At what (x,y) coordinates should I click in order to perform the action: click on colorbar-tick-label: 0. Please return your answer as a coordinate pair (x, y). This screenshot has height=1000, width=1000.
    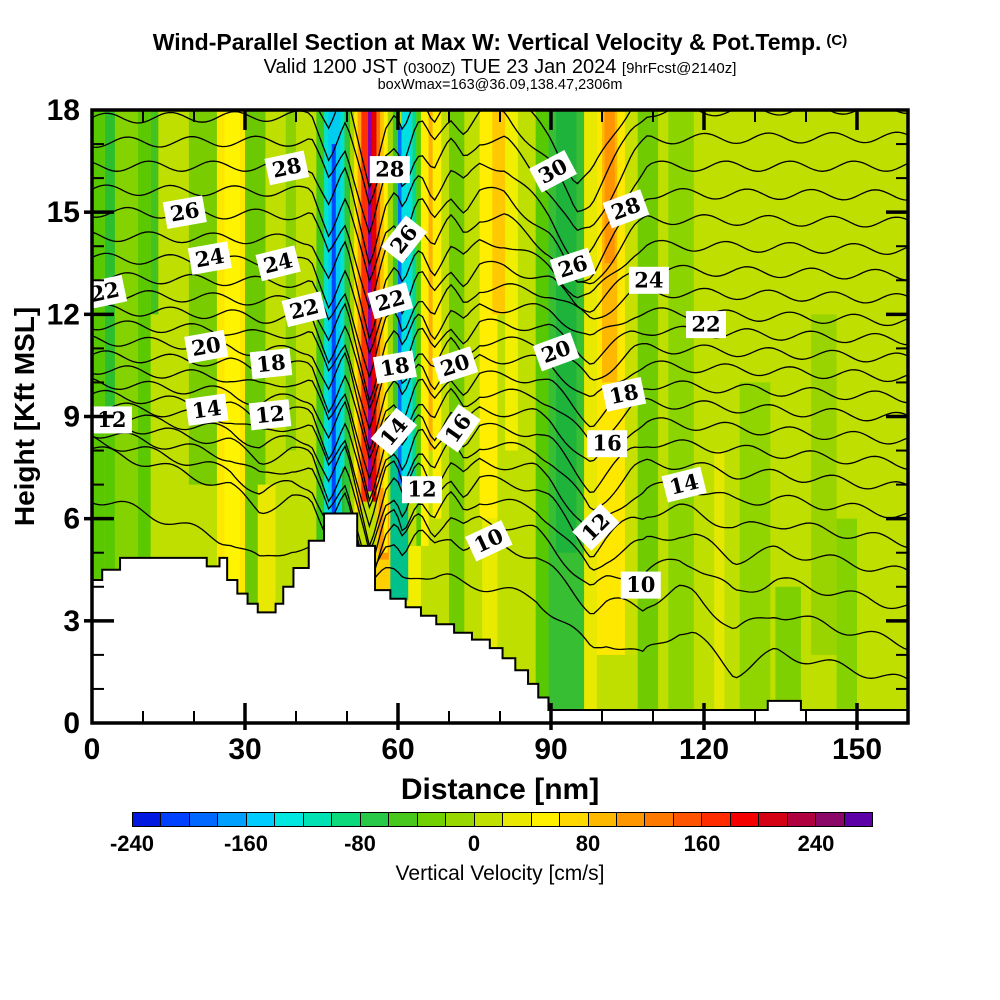
    Looking at the image, I should click on (474, 843).